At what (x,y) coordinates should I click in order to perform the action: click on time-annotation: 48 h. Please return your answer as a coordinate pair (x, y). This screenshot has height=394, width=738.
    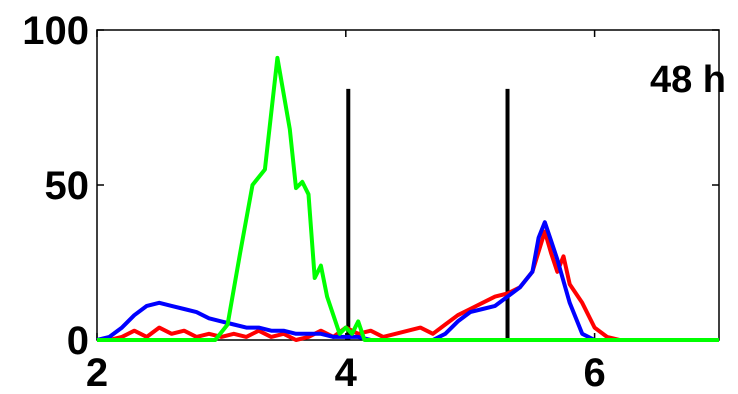
    Looking at the image, I should click on (688, 80).